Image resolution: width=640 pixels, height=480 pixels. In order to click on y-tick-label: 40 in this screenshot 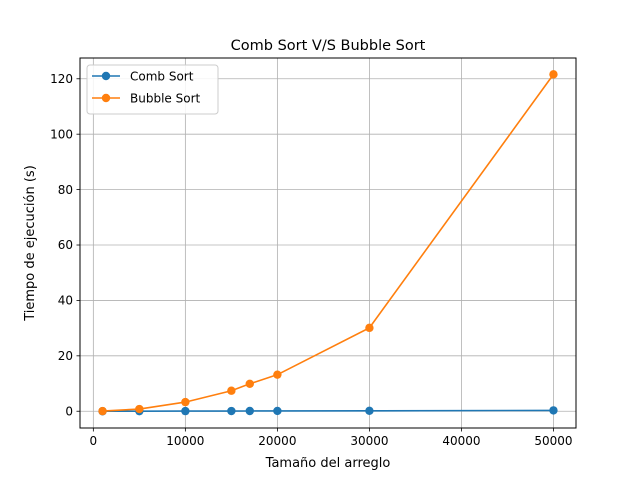, I will do `click(65, 301)`.